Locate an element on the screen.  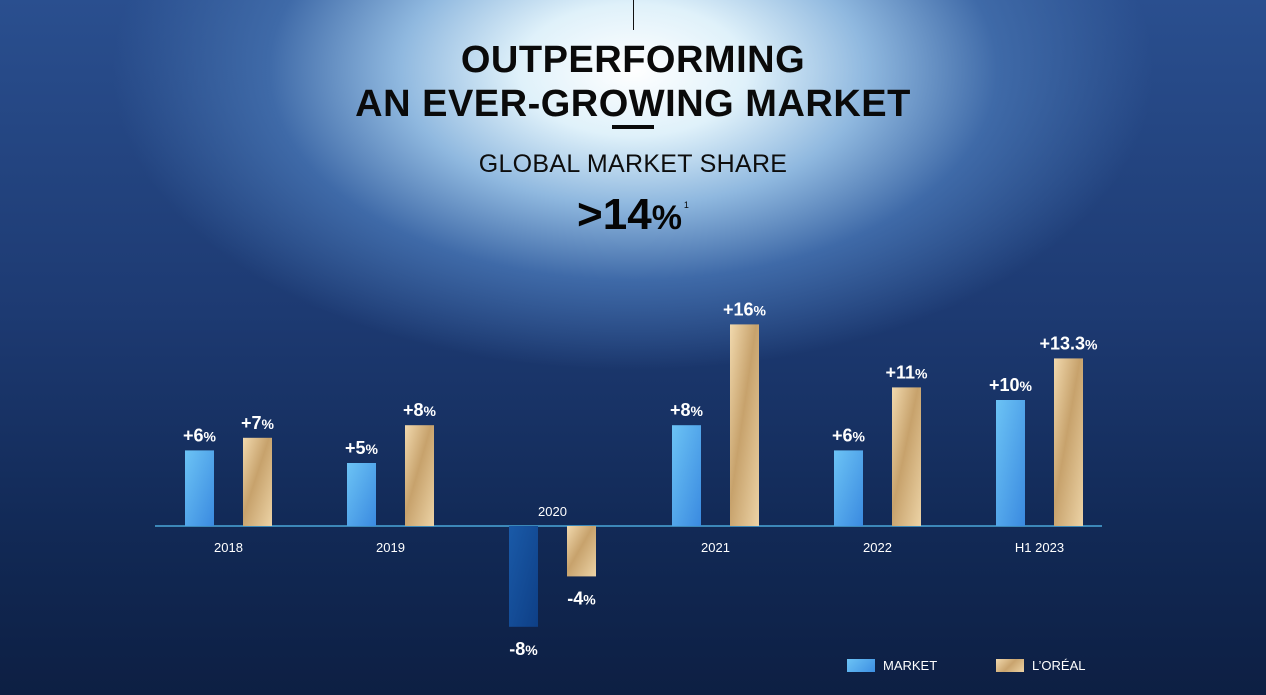
loreal-bar-2019 is located at coordinates (419, 475).